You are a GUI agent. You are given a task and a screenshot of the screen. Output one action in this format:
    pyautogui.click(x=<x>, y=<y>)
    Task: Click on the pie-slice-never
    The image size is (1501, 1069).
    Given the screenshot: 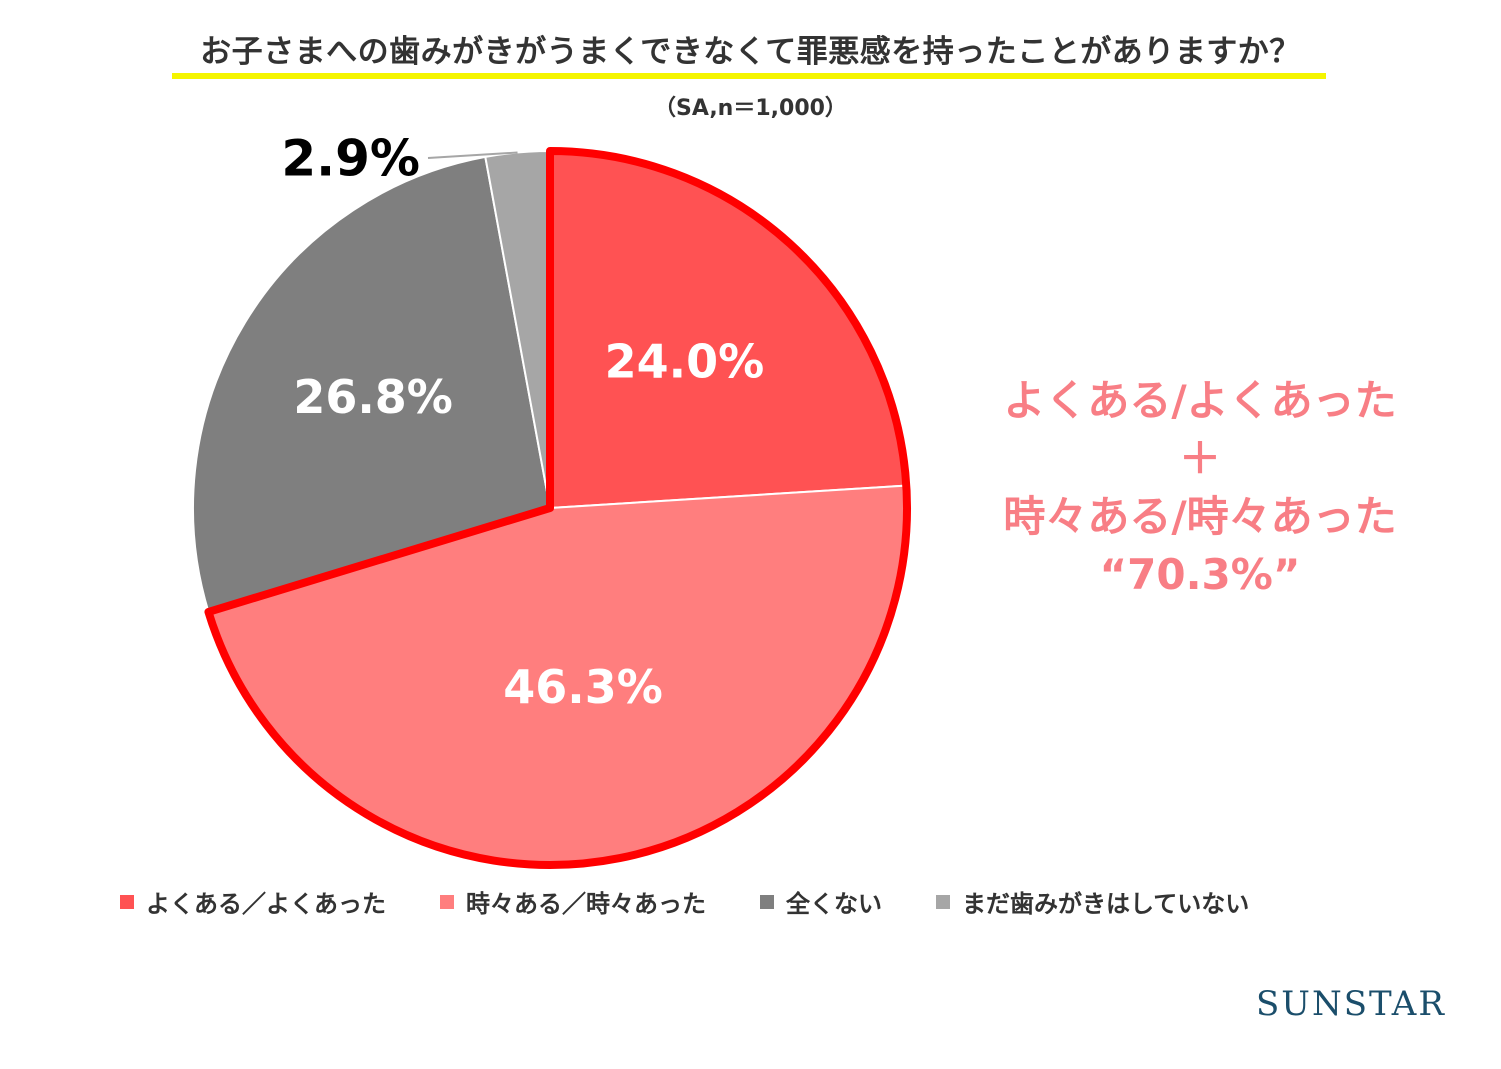 What is the action you would take?
    pyautogui.click(x=372, y=384)
    